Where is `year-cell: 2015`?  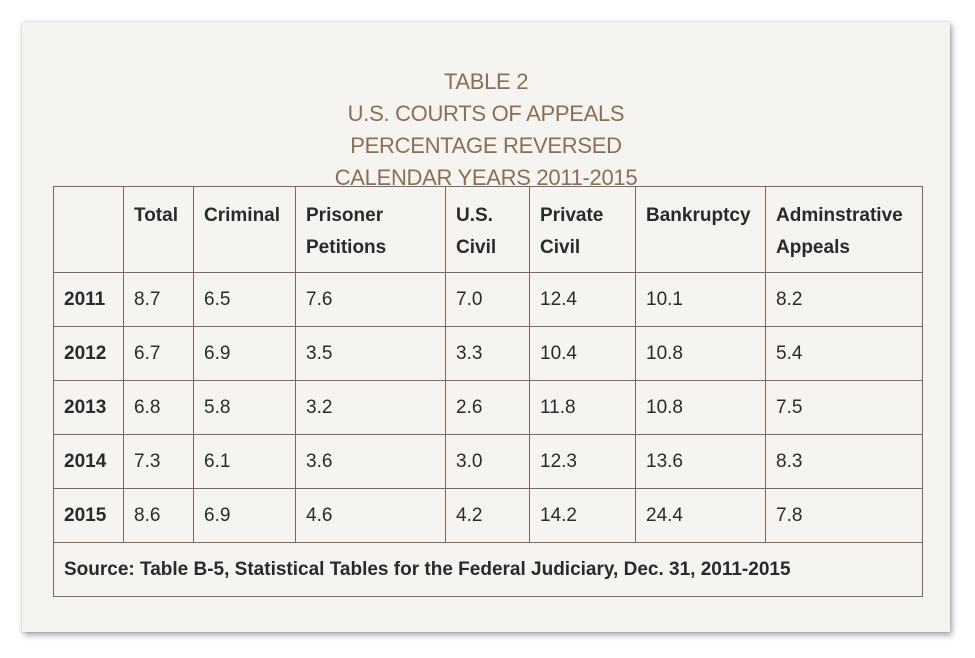 year-cell: 2015 is located at coordinates (88, 515).